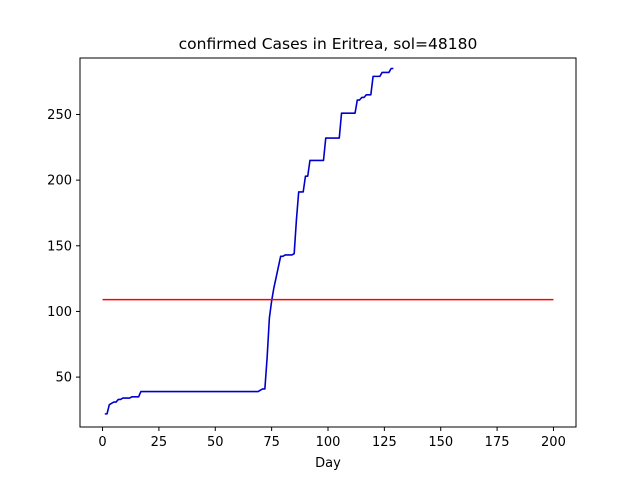  Describe the element at coordinates (102, 442) in the screenshot. I see `x-tick-label: 0` at that location.